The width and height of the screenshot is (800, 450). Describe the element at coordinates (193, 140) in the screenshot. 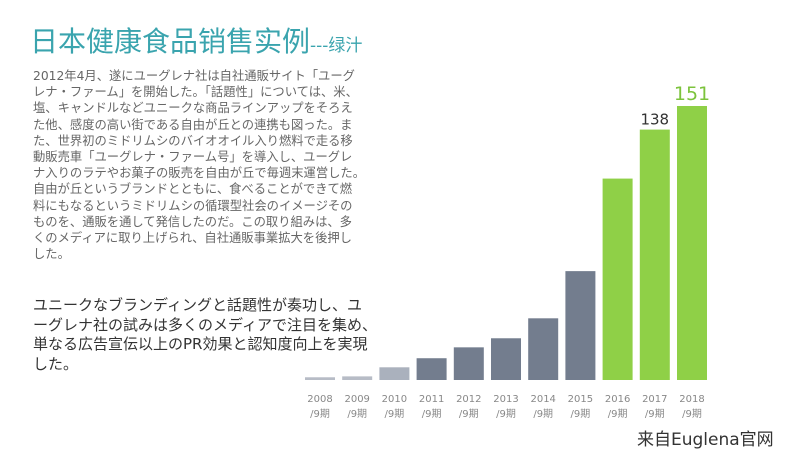

I see `text-line: た、世界初のミドリムシのバイオオイル入り燃料で走る移` at that location.